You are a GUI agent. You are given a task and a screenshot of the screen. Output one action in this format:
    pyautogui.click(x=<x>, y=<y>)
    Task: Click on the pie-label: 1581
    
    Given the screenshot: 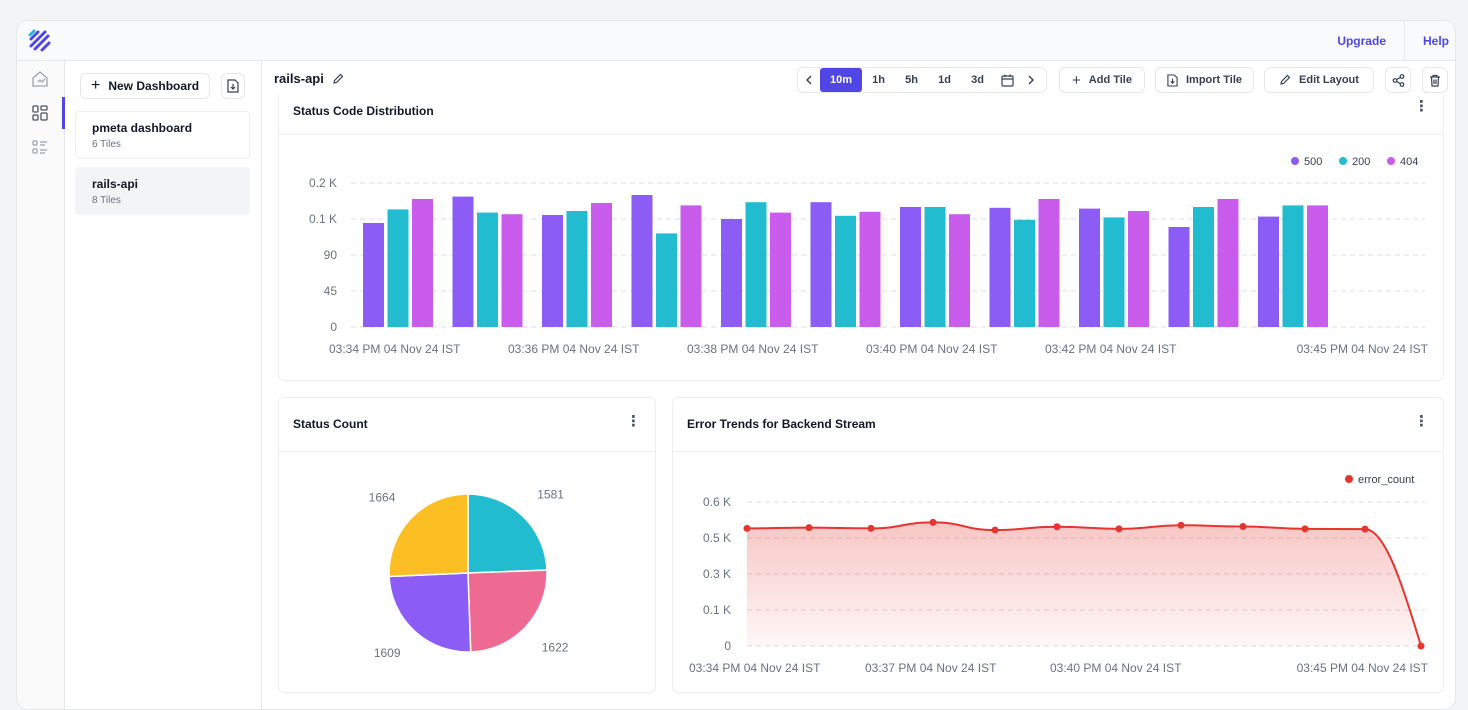 What is the action you would take?
    pyautogui.click(x=550, y=495)
    